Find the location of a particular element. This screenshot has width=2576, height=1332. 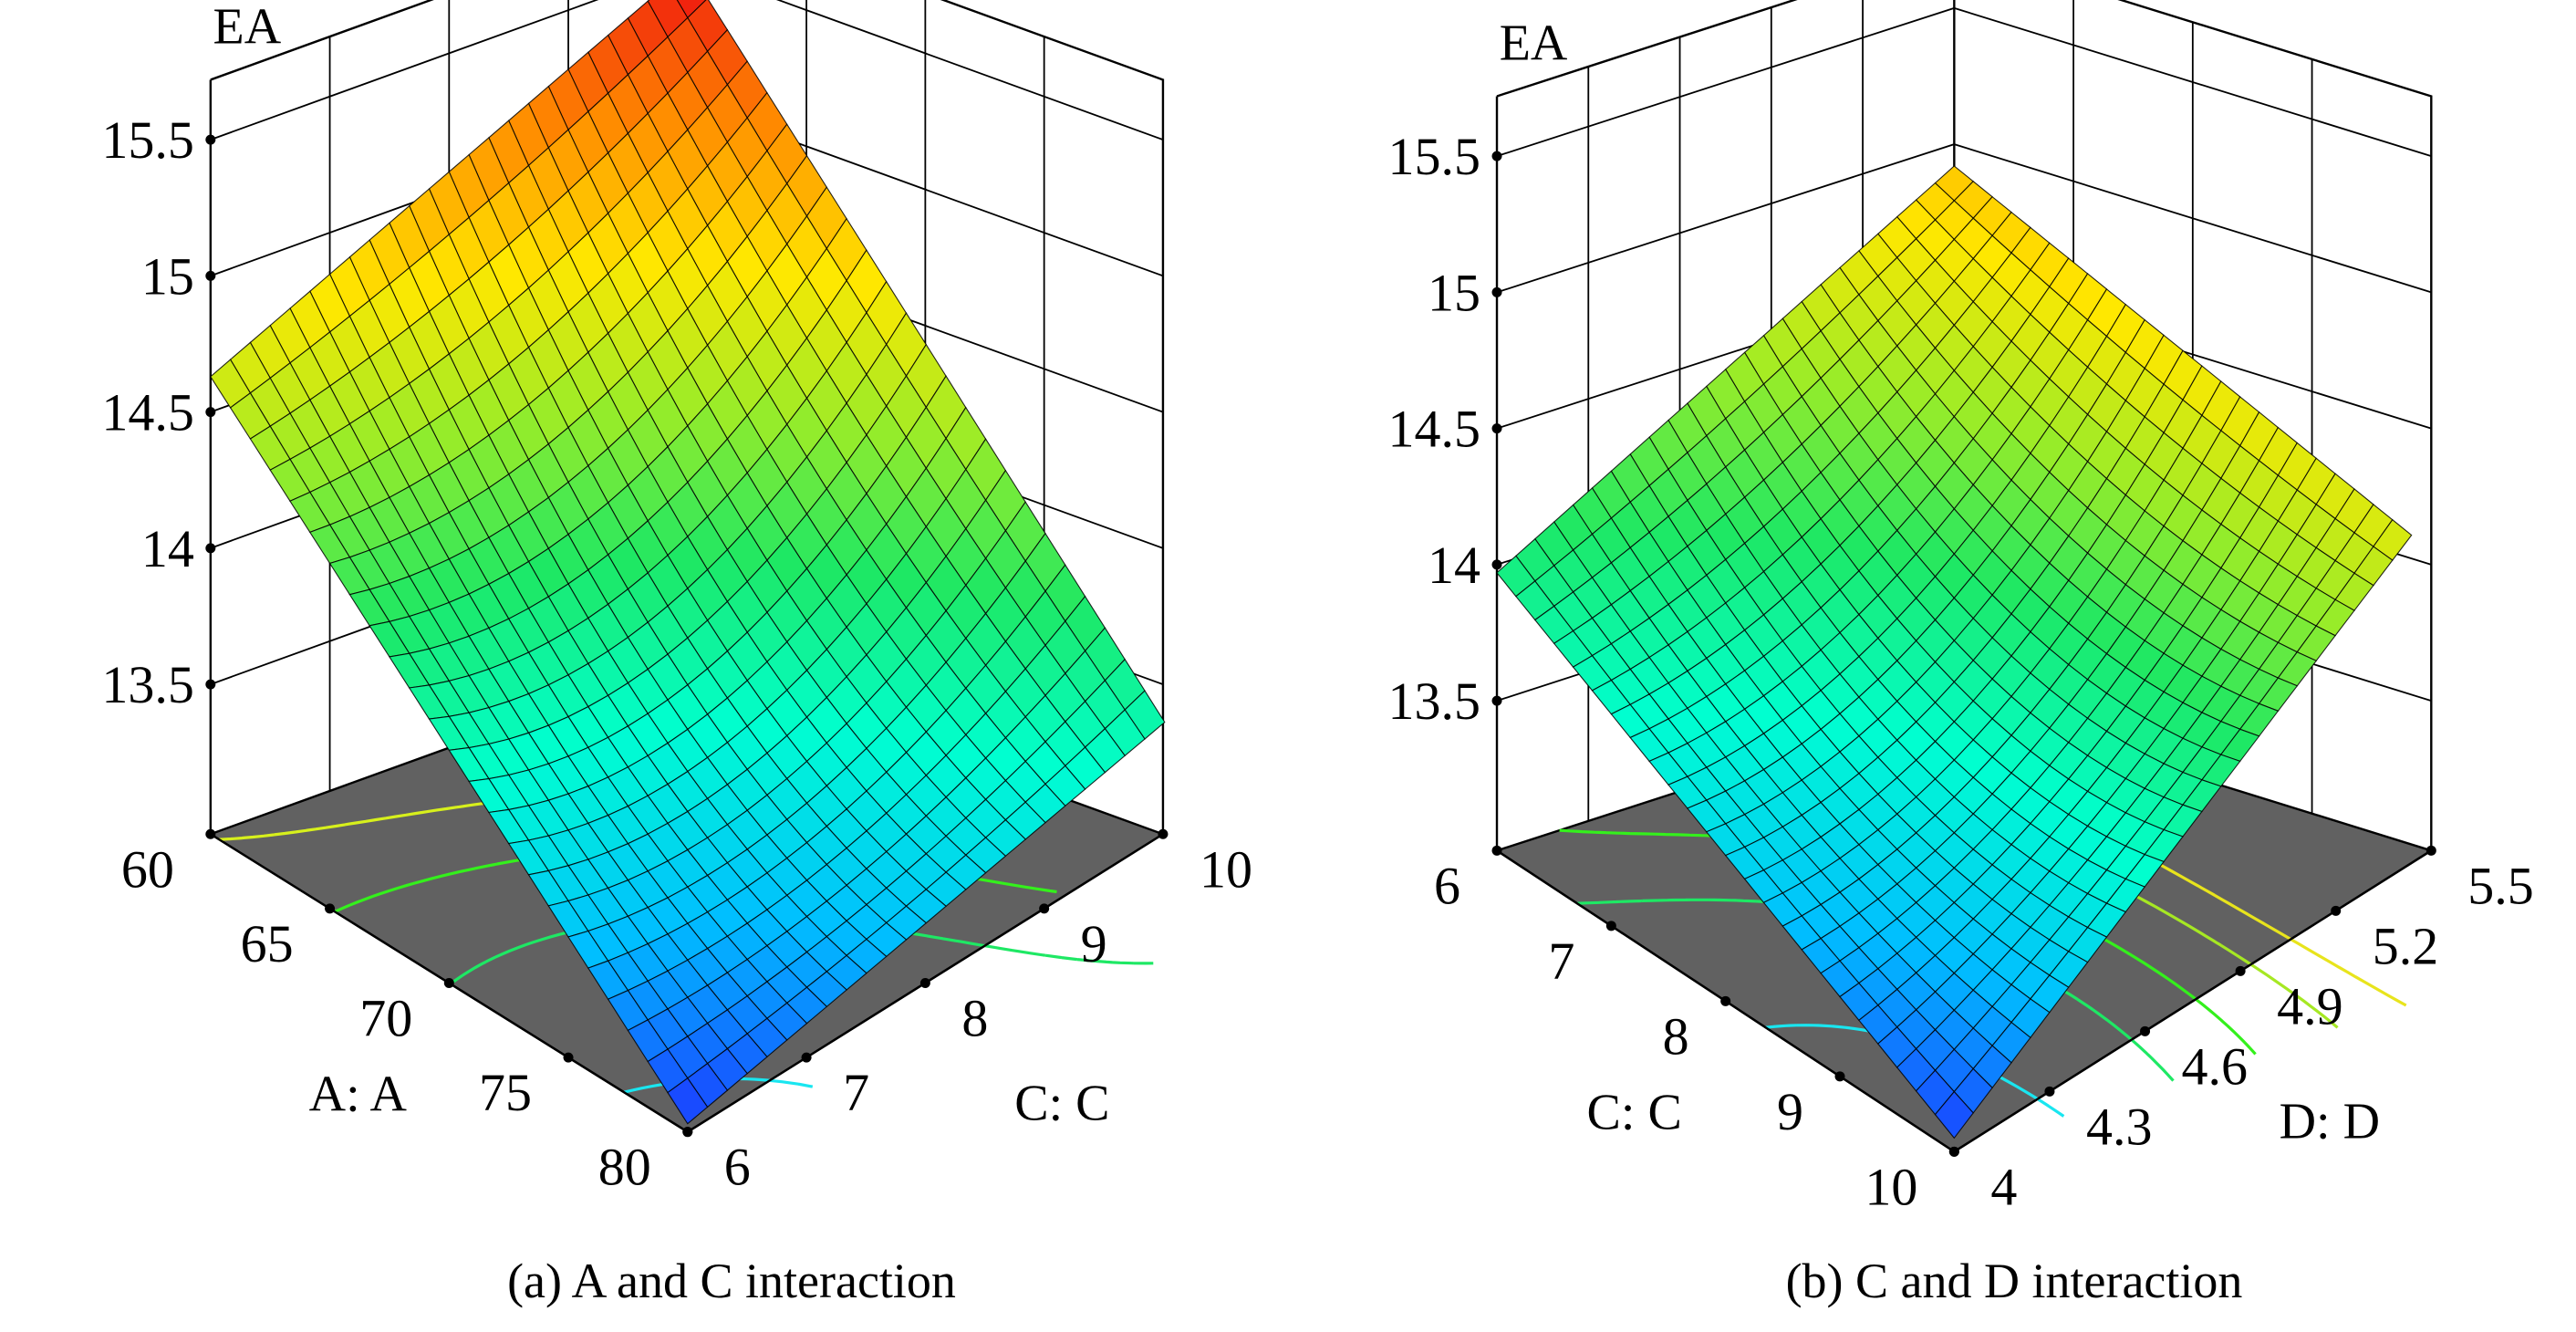

y-tick-label: 5.5 is located at coordinates (2500, 885).